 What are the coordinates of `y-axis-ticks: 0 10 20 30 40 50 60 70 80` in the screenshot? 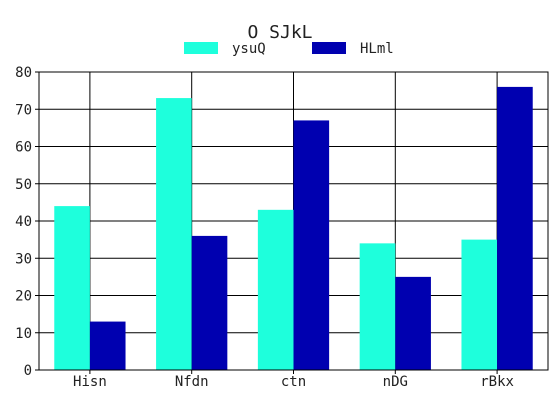 It's located at (27, 222).